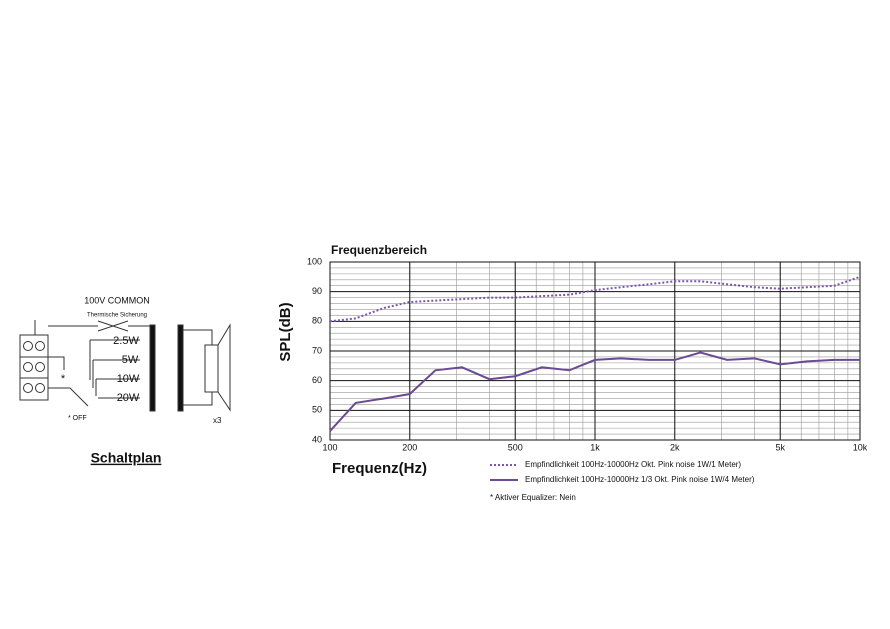 The width and height of the screenshot is (890, 629). Describe the element at coordinates (409, 447) in the screenshot. I see `x-tick-label: 200` at that location.